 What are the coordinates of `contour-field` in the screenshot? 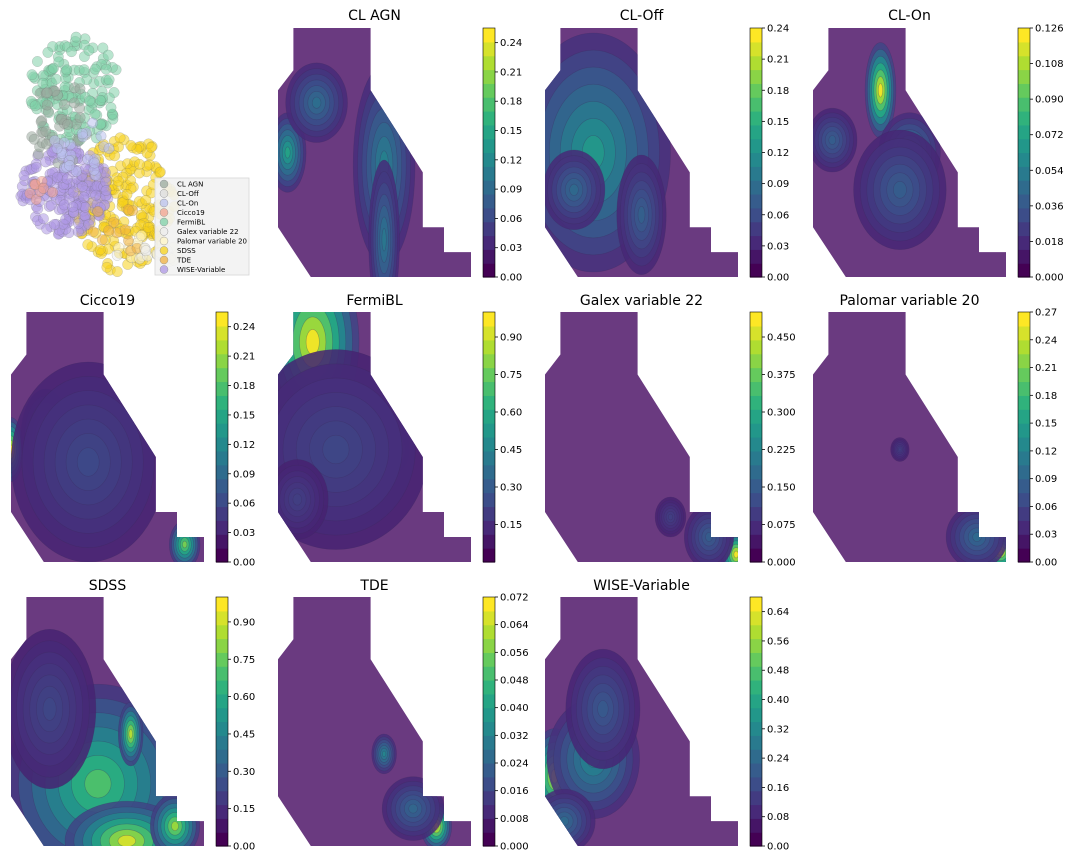 It's located at (641, 721).